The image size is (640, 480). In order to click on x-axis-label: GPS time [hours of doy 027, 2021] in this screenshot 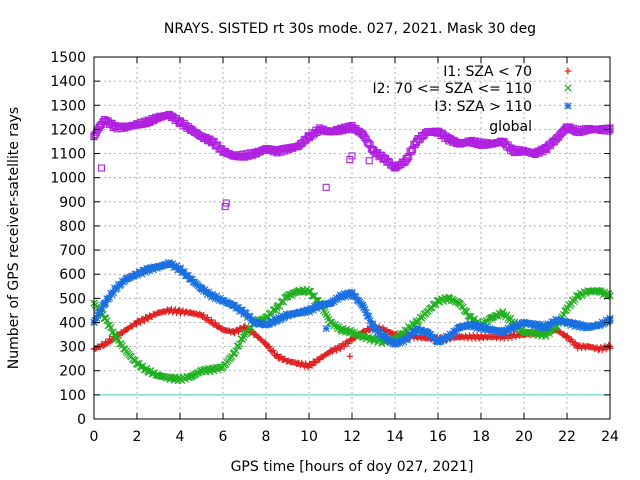, I will do `click(352, 467)`.